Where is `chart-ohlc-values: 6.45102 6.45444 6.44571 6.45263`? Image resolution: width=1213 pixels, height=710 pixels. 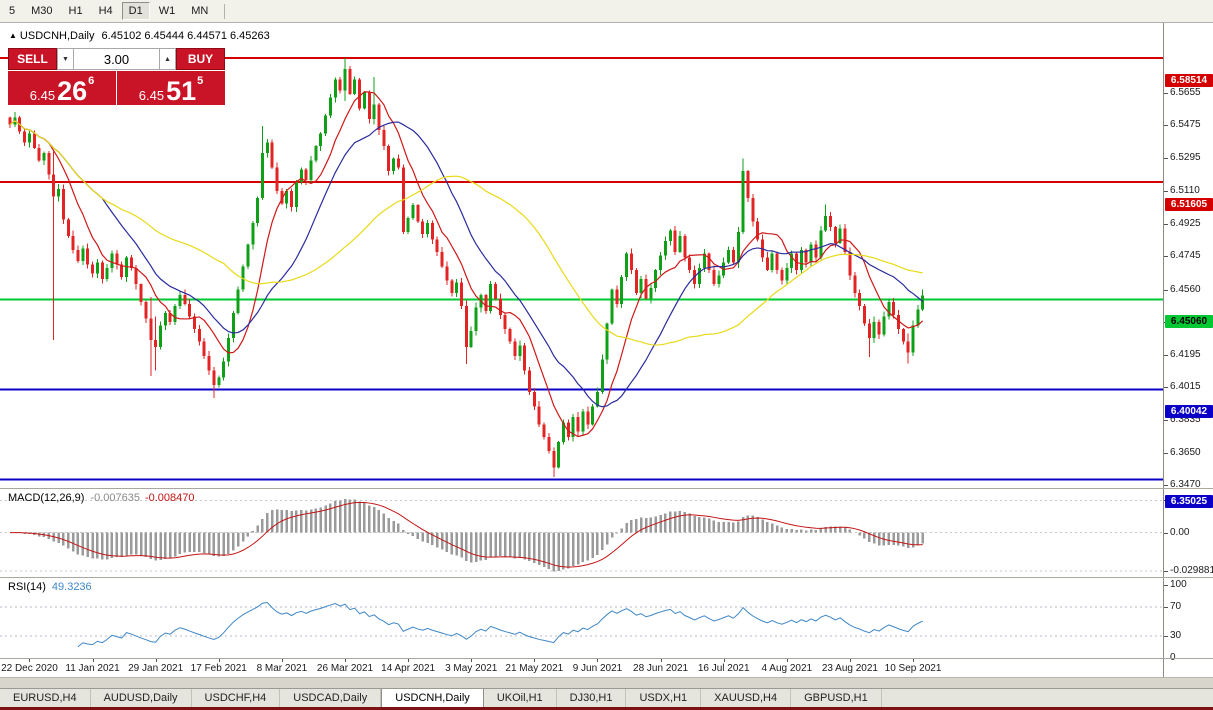
chart-ohlc-values: 6.45102 6.45444 6.44571 6.45263 is located at coordinates (185, 36).